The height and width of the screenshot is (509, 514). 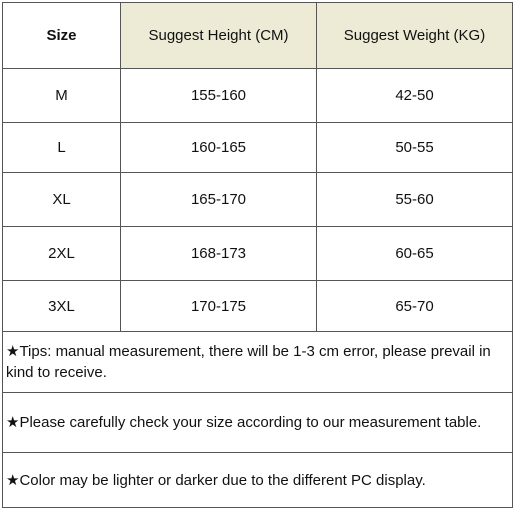 I want to click on table-cell: 65-70, so click(x=414, y=306).